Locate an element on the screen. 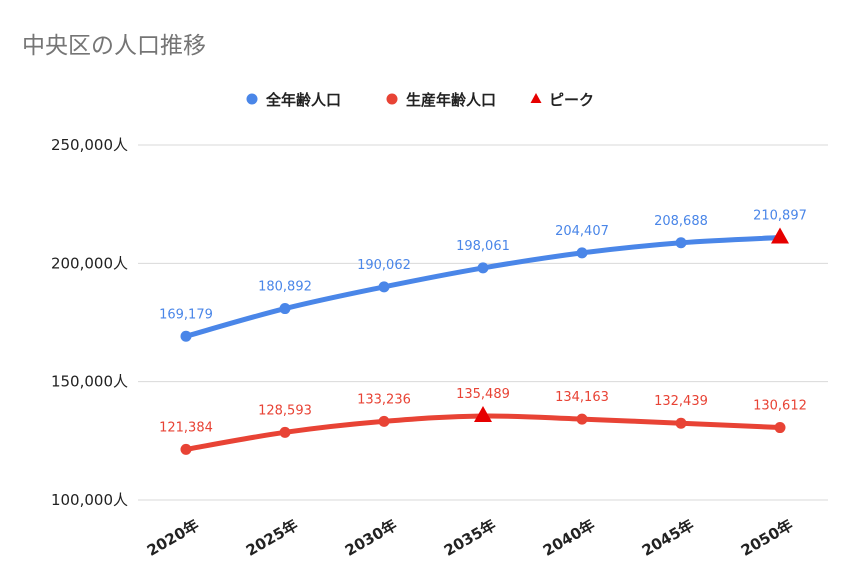 Image resolution: width=857 pixels, height=586 pixels. x-tick-label: 2040年 is located at coordinates (569, 538).